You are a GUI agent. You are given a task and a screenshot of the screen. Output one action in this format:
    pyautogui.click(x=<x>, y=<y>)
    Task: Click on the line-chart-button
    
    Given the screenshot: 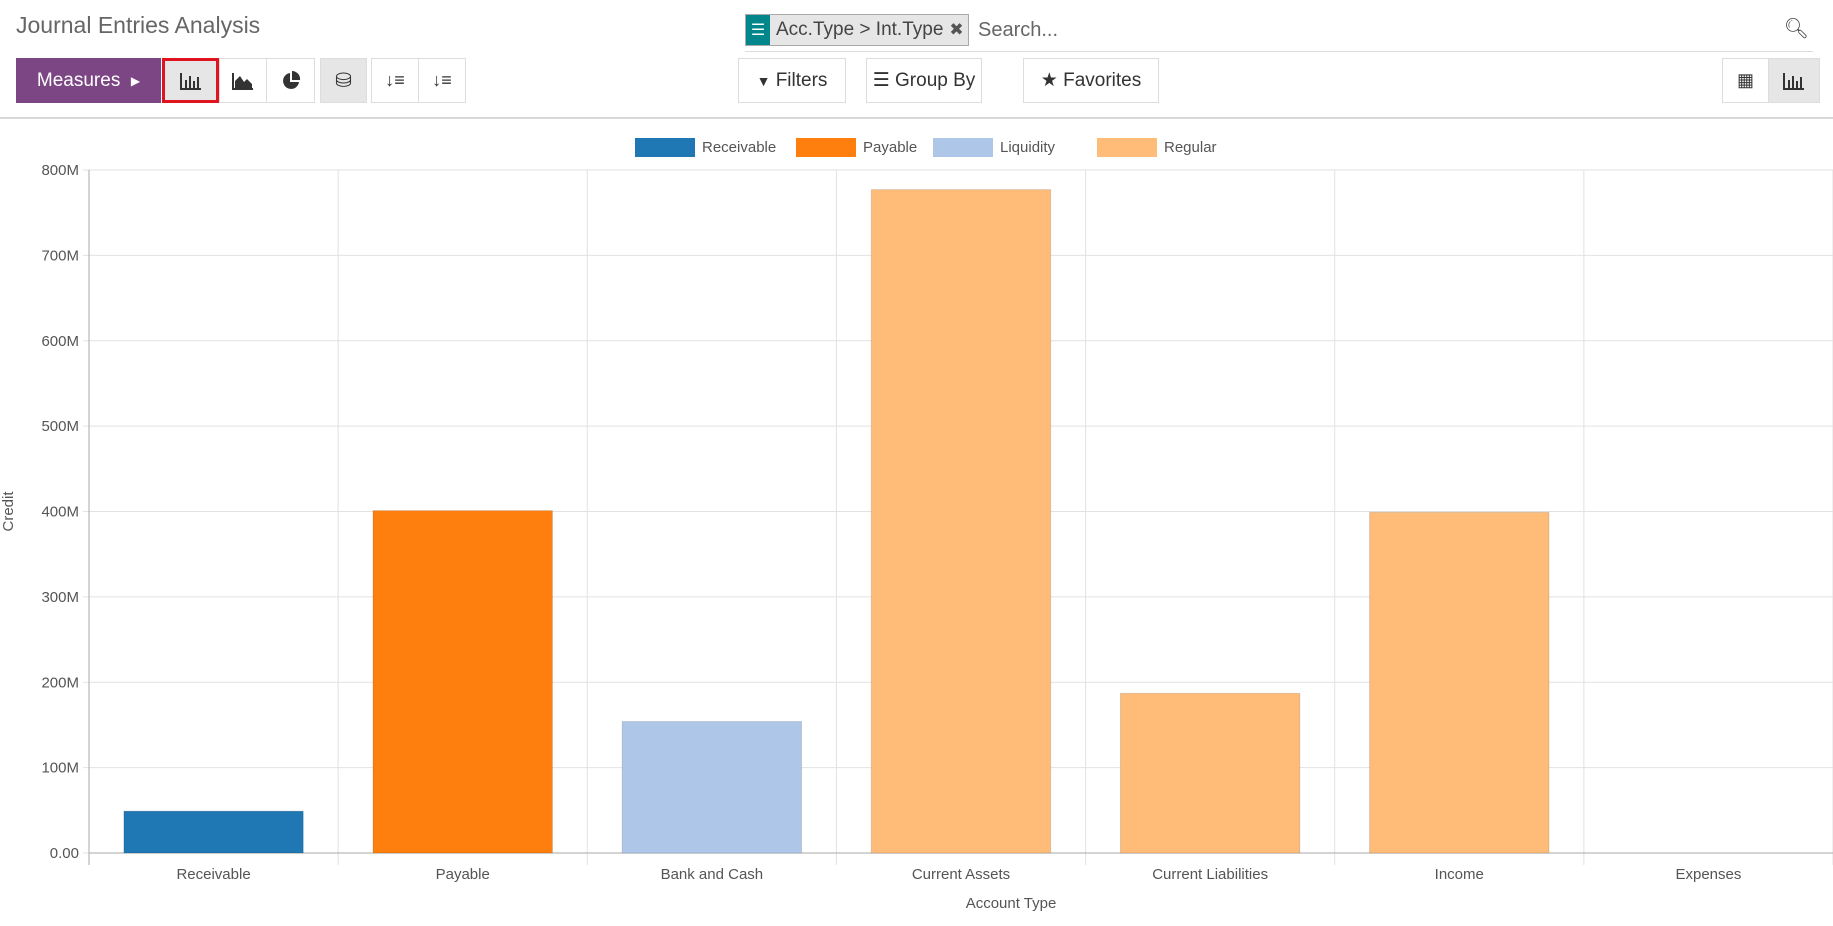 What is the action you would take?
    pyautogui.click(x=243, y=80)
    